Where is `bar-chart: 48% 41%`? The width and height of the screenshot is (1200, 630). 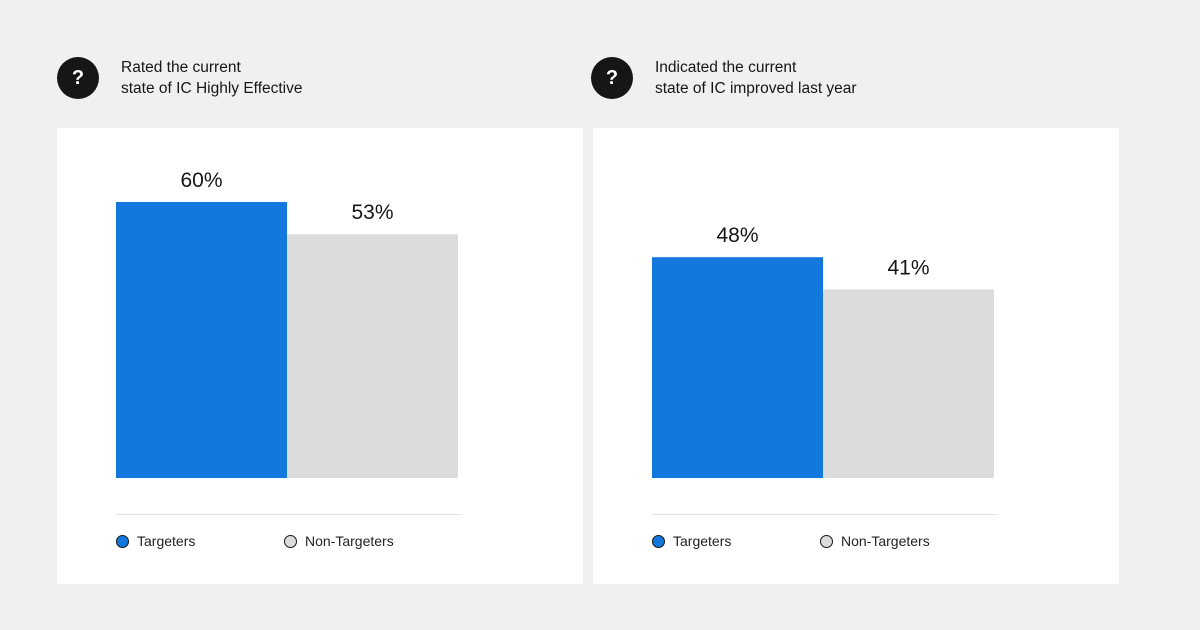 bar-chart: 48% 41% is located at coordinates (823, 351).